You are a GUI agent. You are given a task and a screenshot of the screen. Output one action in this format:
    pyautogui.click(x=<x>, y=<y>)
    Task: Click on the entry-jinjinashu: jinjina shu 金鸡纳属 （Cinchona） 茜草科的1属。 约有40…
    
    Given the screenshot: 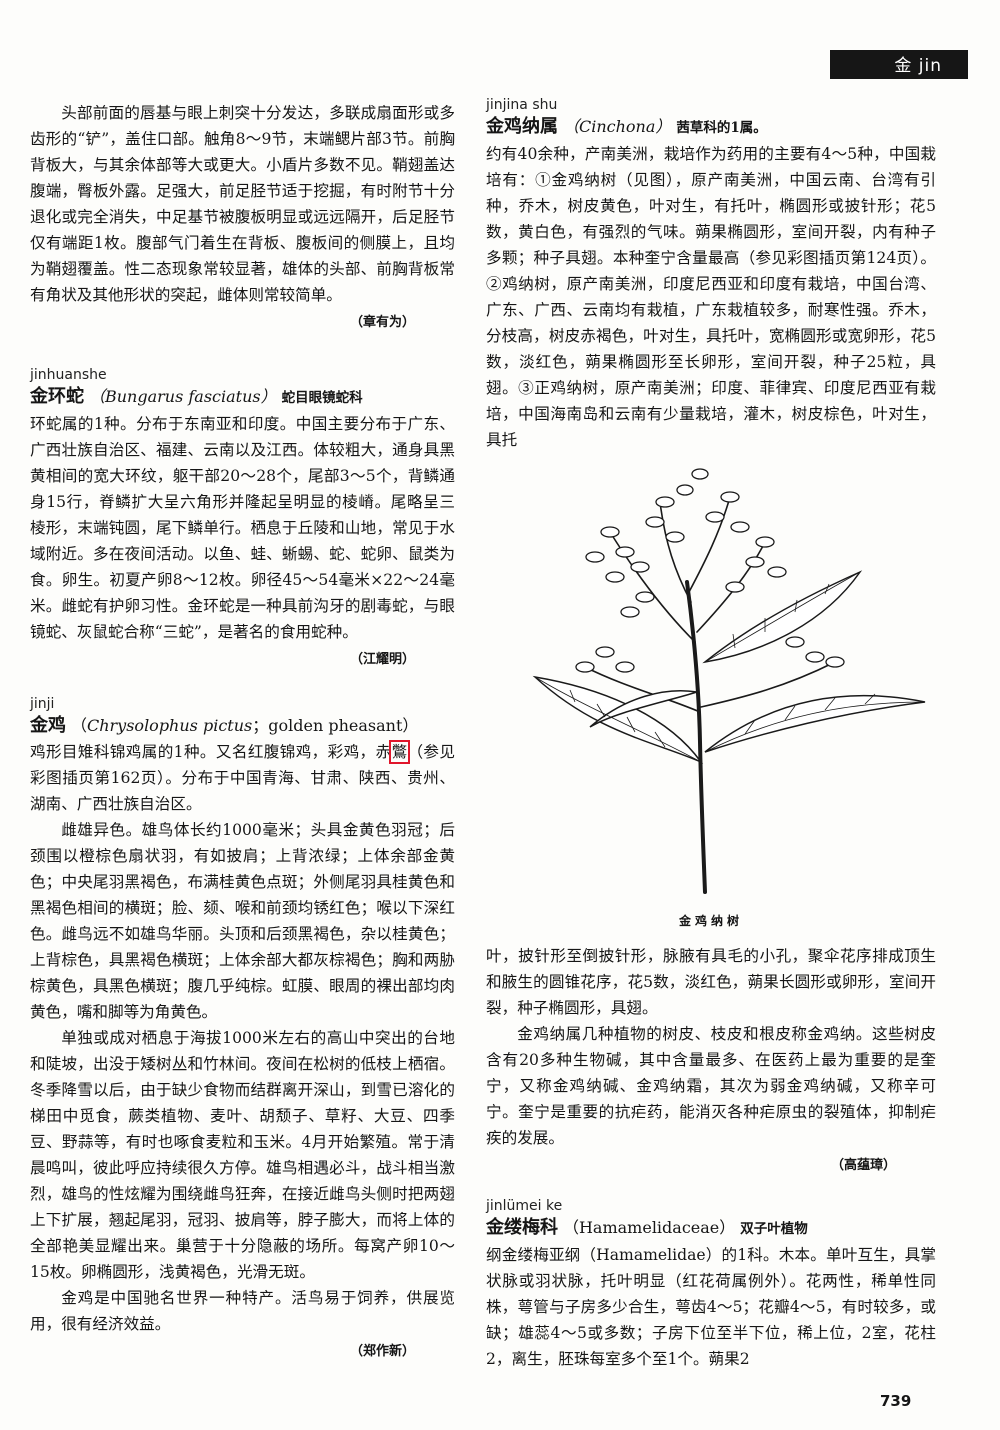 What is the action you would take?
    pyautogui.click(x=711, y=274)
    